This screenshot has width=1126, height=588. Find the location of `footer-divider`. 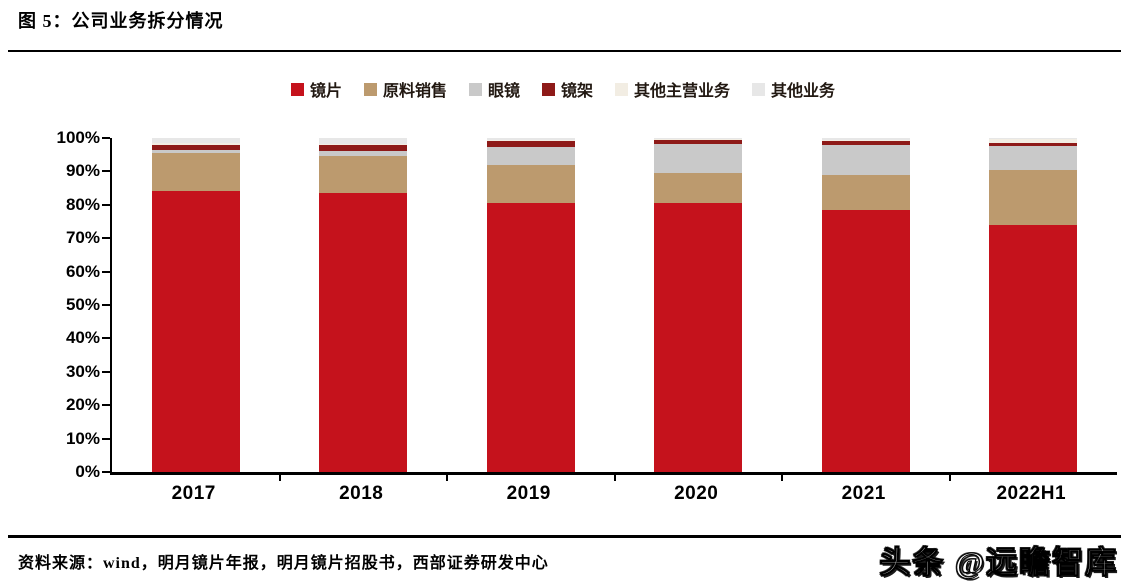

footer-divider is located at coordinates (564, 536).